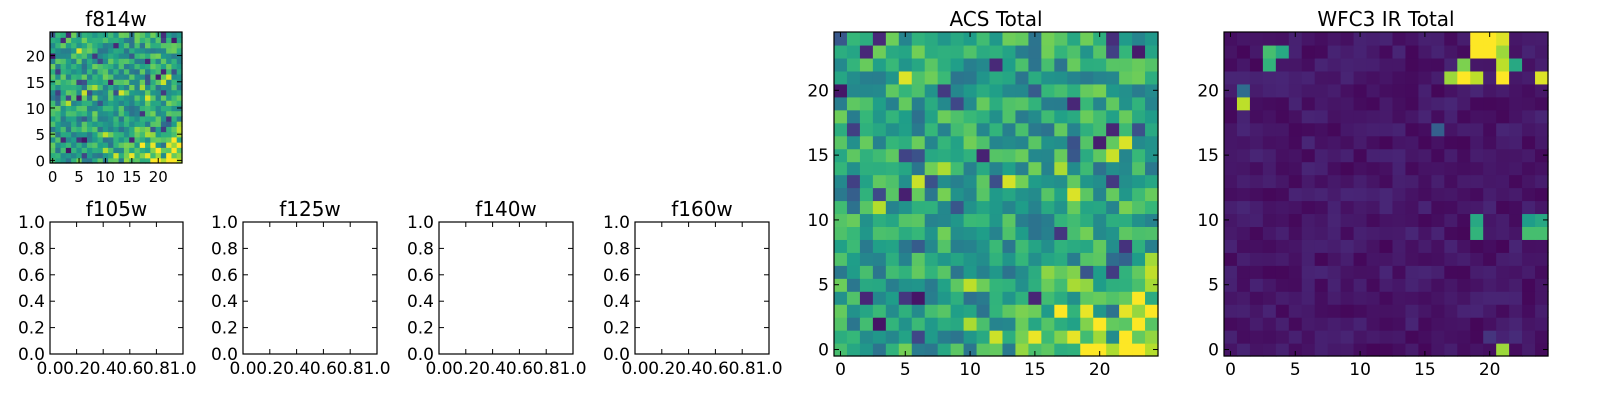 This screenshot has width=1600, height=400. I want to click on x-tick-label: 15, so click(1425, 370).